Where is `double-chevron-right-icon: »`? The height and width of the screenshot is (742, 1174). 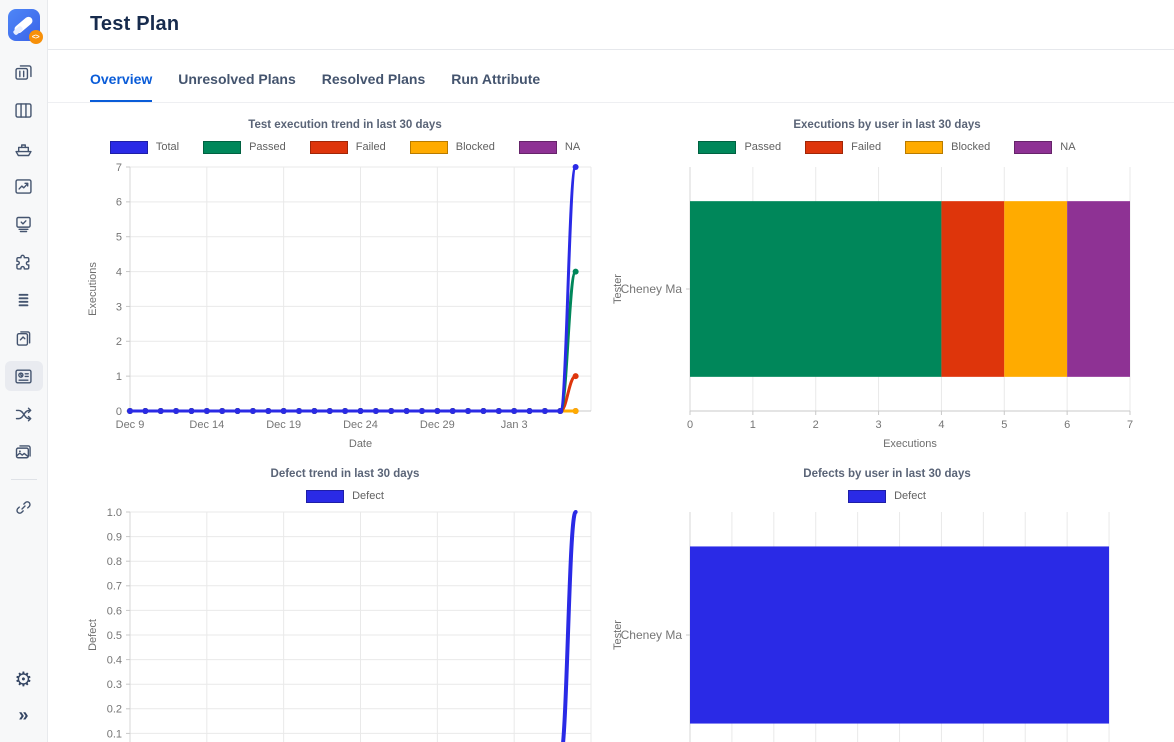
double-chevron-right-icon: » is located at coordinates (23, 715).